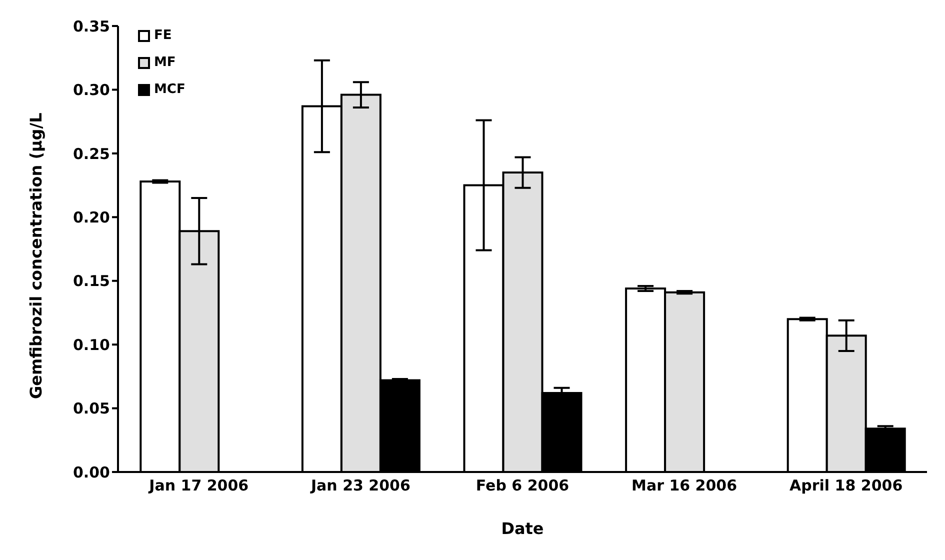  Describe the element at coordinates (163, 36) in the screenshot. I see `legend-label: FE` at that location.